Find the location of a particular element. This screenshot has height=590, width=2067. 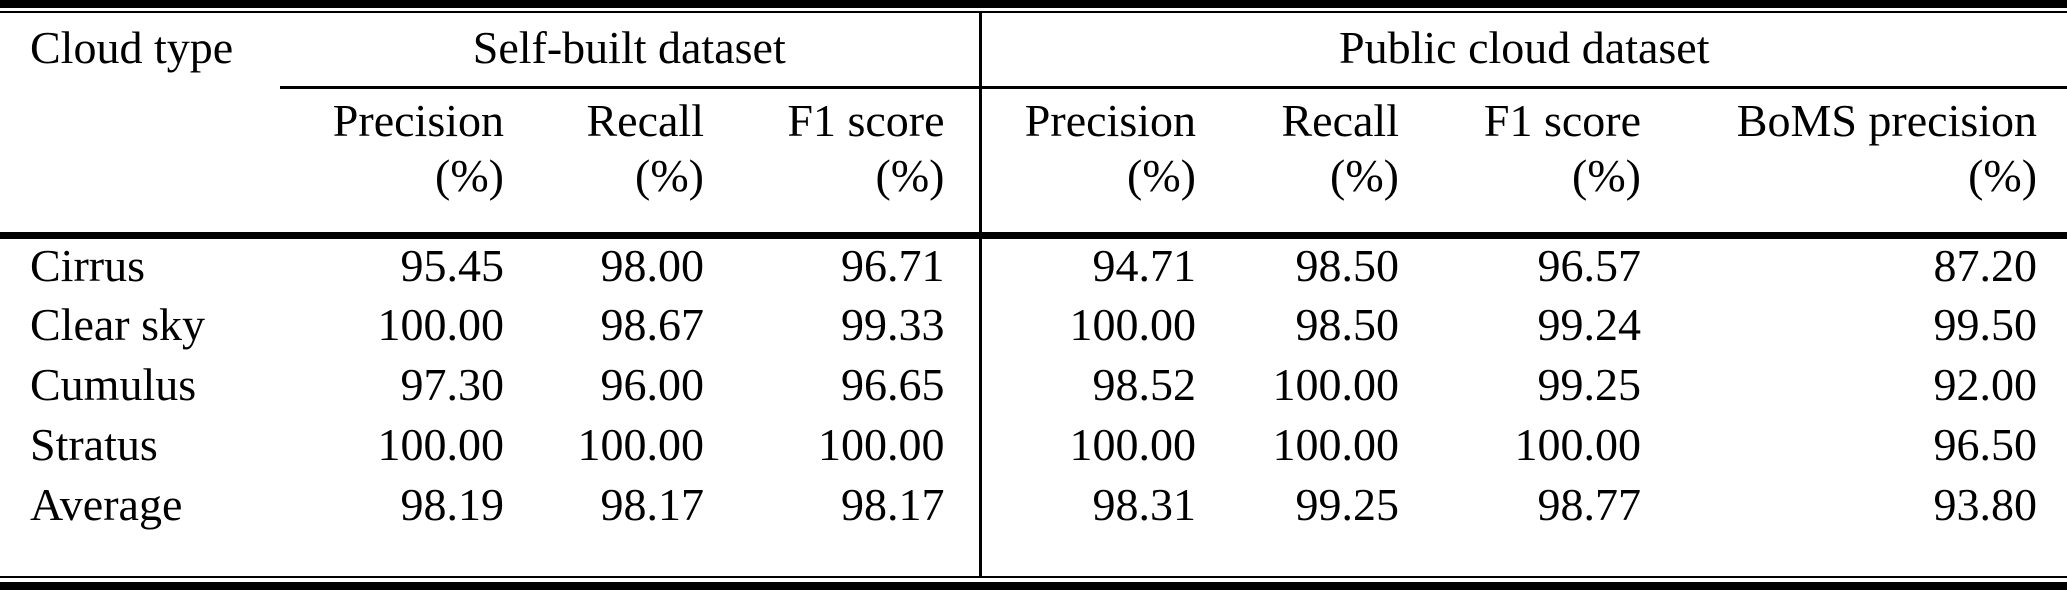

cell-value: 95.45 is located at coordinates (452, 266).